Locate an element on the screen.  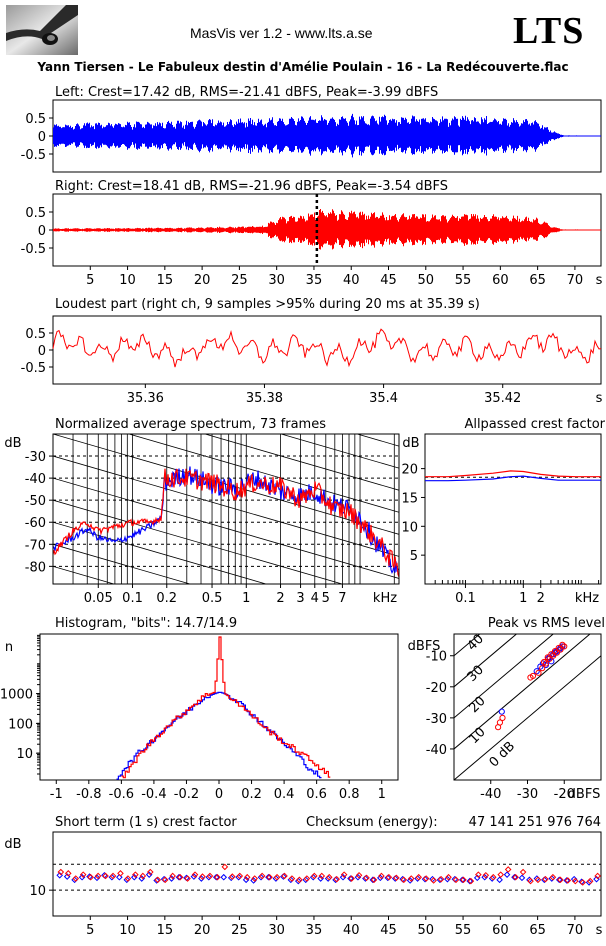
x-tick-label: 4 is located at coordinates (315, 598).